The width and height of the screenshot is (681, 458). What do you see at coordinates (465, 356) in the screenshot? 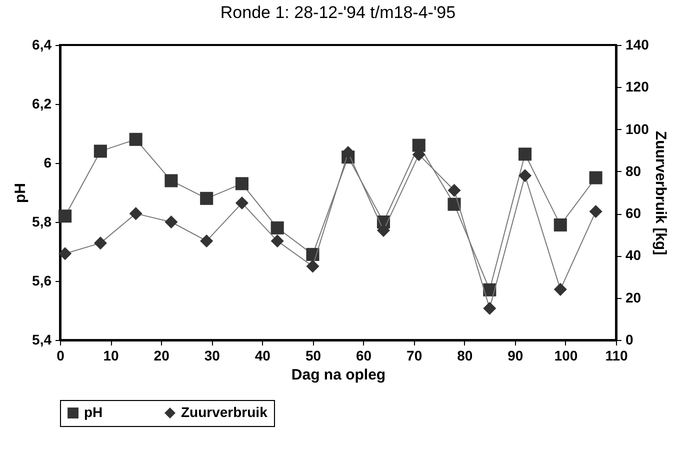
I see `x-tick-label: 80` at bounding box center [465, 356].